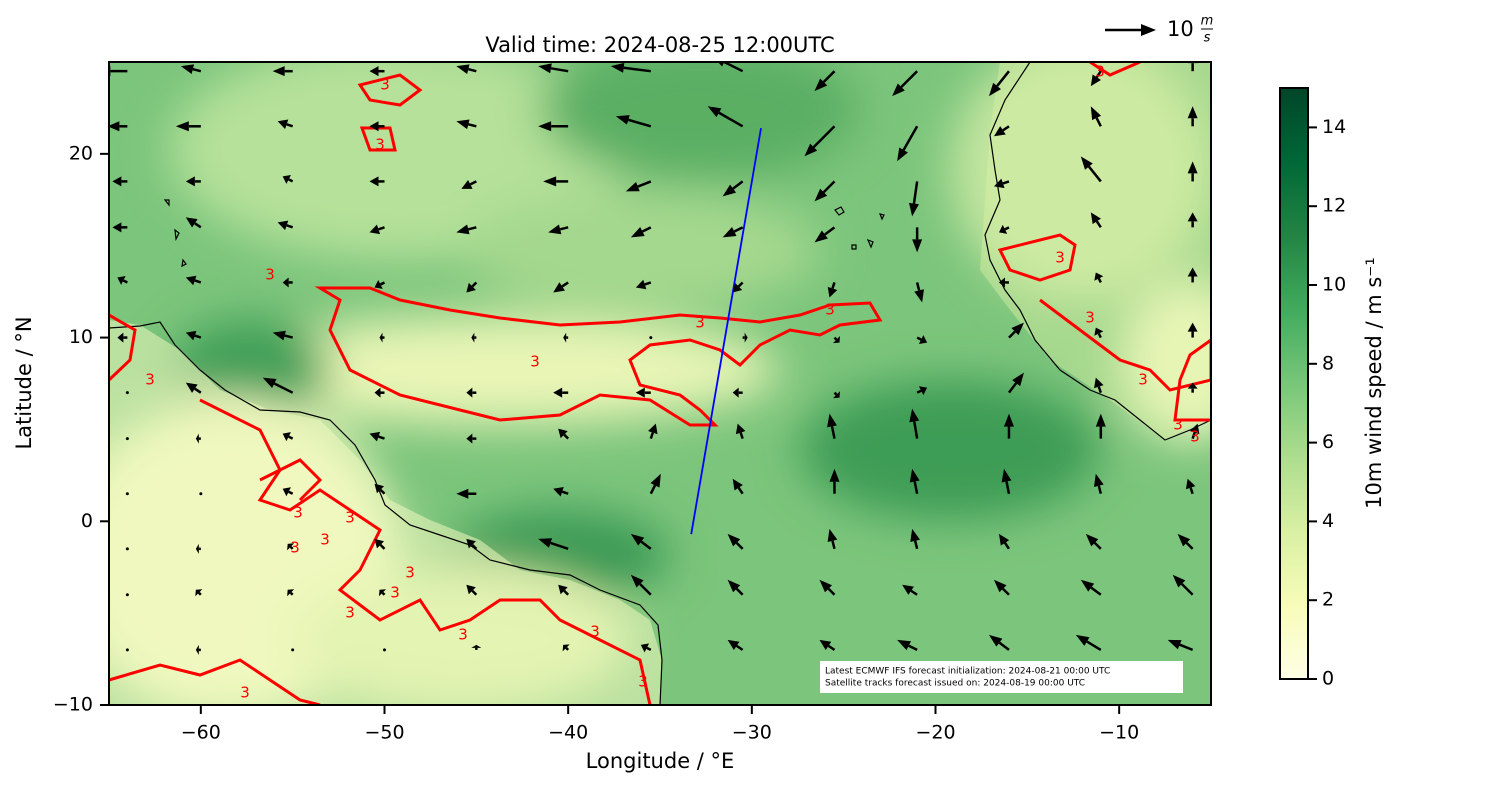  Describe the element at coordinates (1207, 21) in the screenshot. I see `quiver-key-unit: m` at that location.